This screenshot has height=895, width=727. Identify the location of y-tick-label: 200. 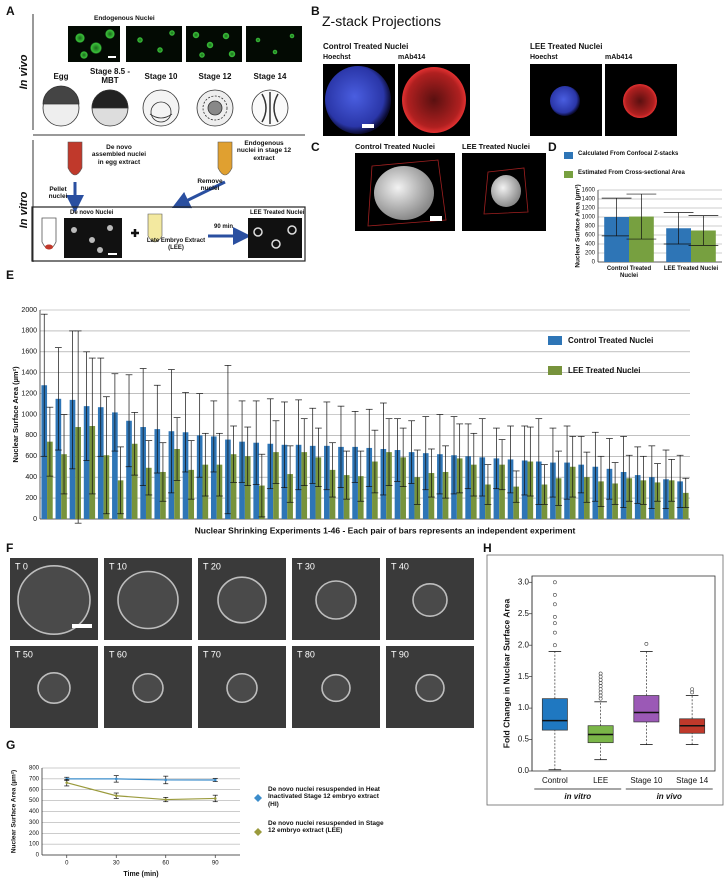
(34, 834).